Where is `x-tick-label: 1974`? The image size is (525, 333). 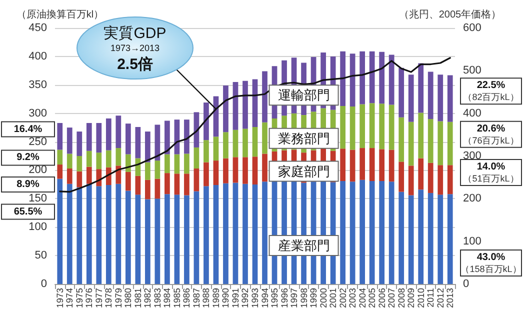
x-tick-label: 1974 is located at coordinates (69, 298).